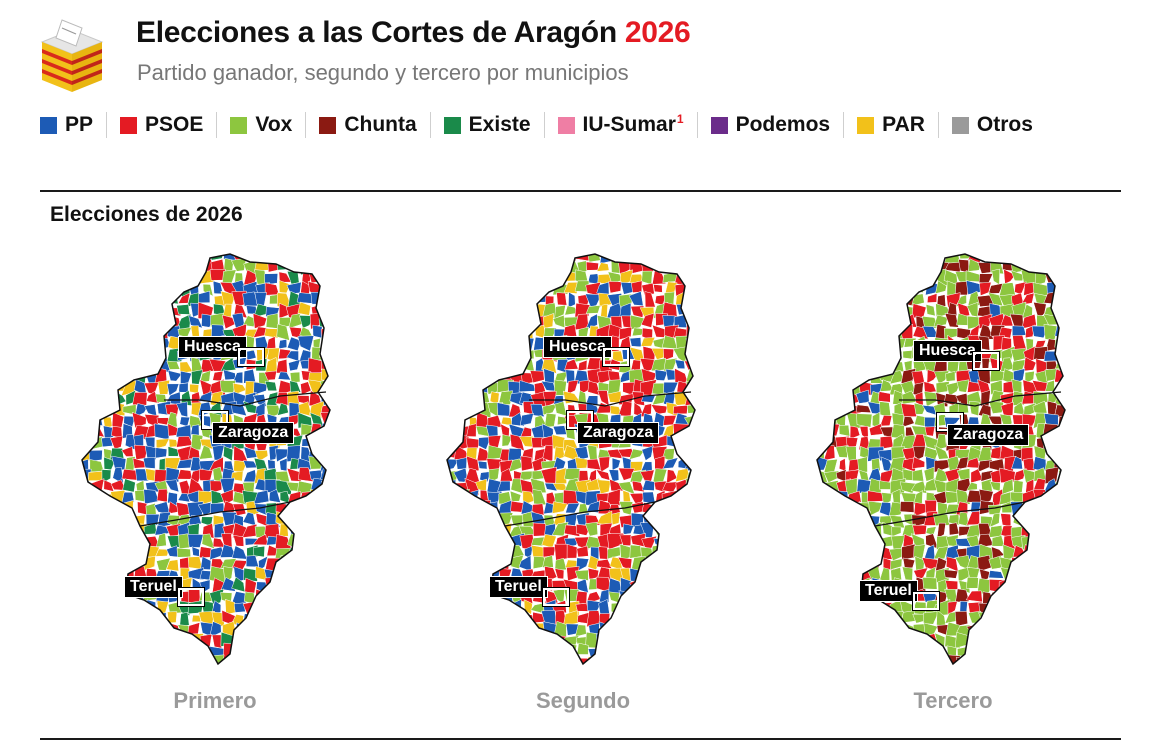 The image size is (1170, 750). I want to click on legend-separator, so click(306, 125).